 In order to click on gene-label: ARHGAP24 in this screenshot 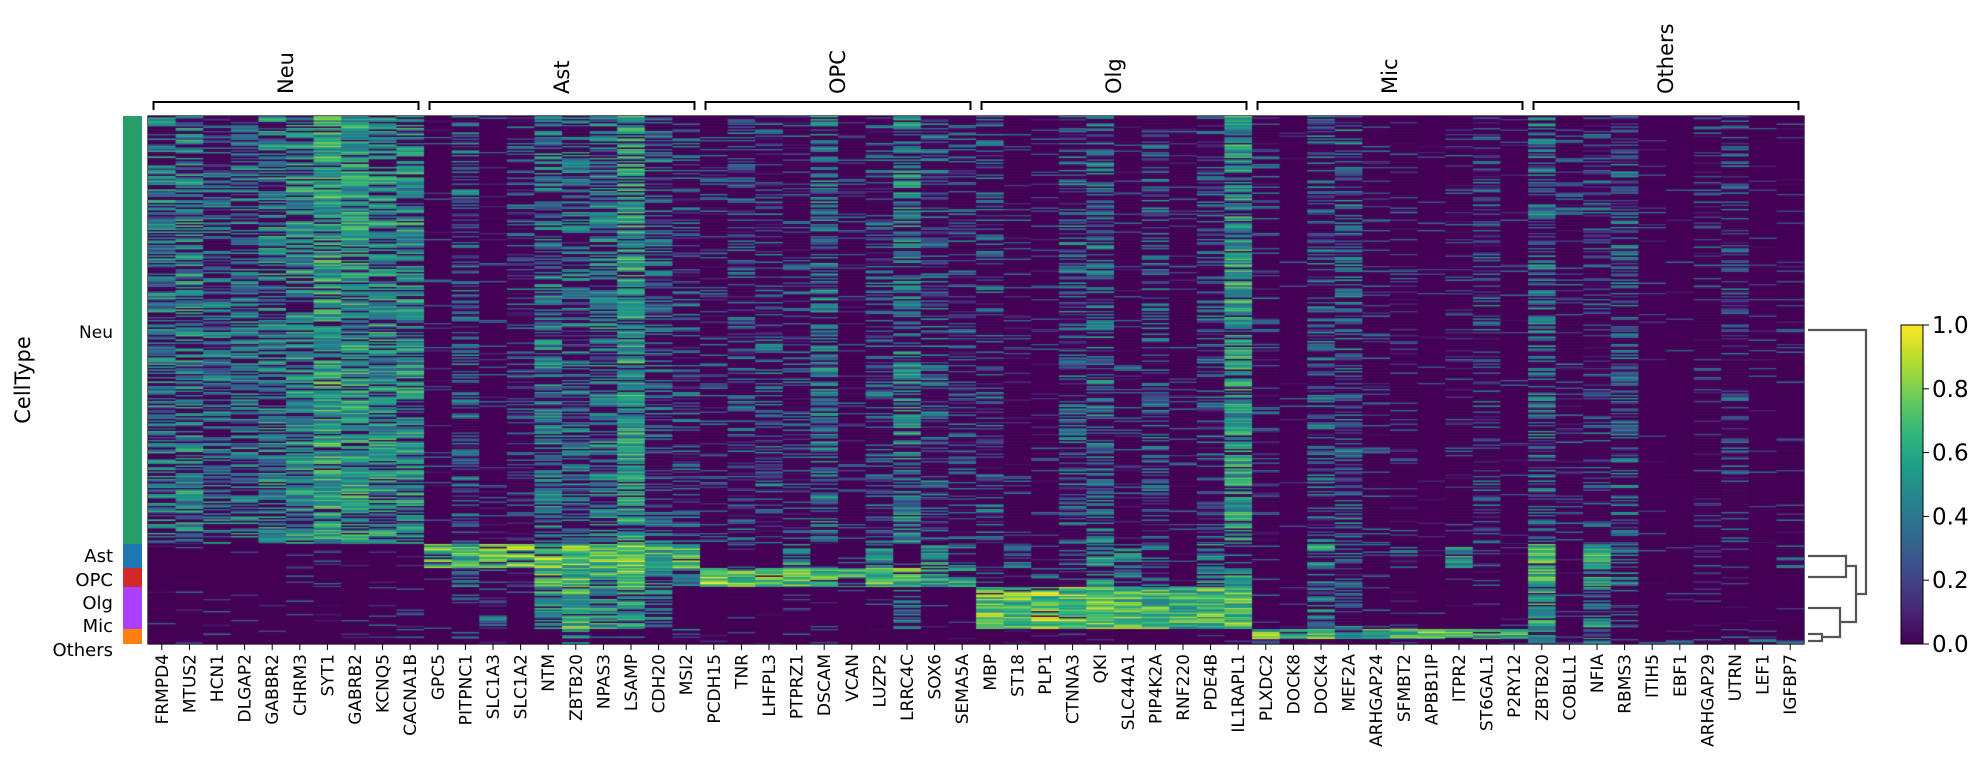, I will do `click(1377, 700)`.